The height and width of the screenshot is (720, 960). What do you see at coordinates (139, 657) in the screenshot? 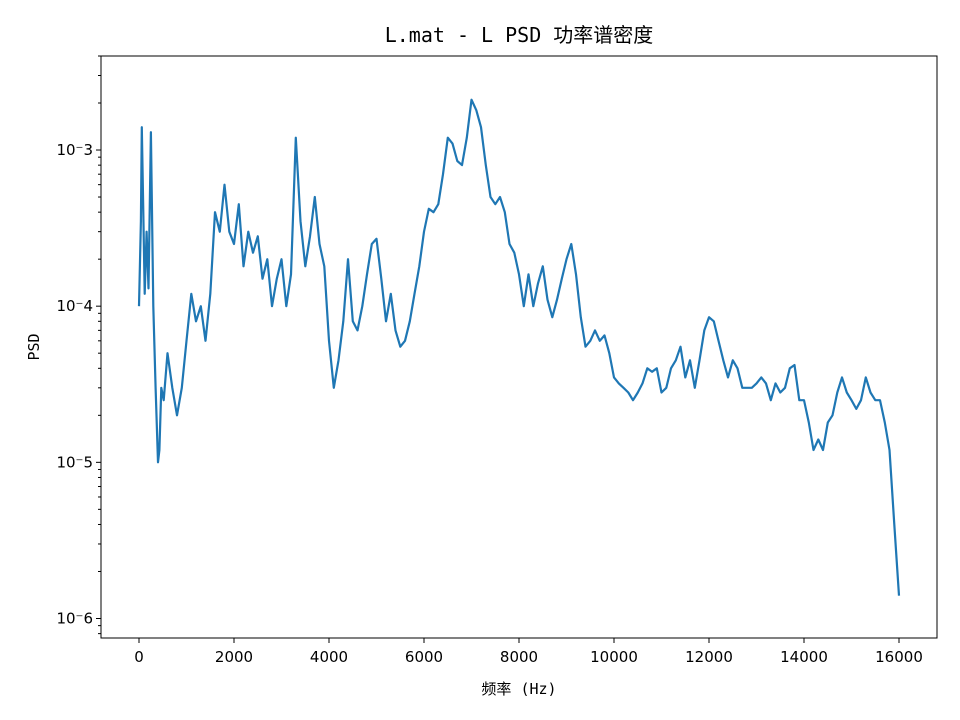
I see `x-tick-label: 0` at bounding box center [139, 657].